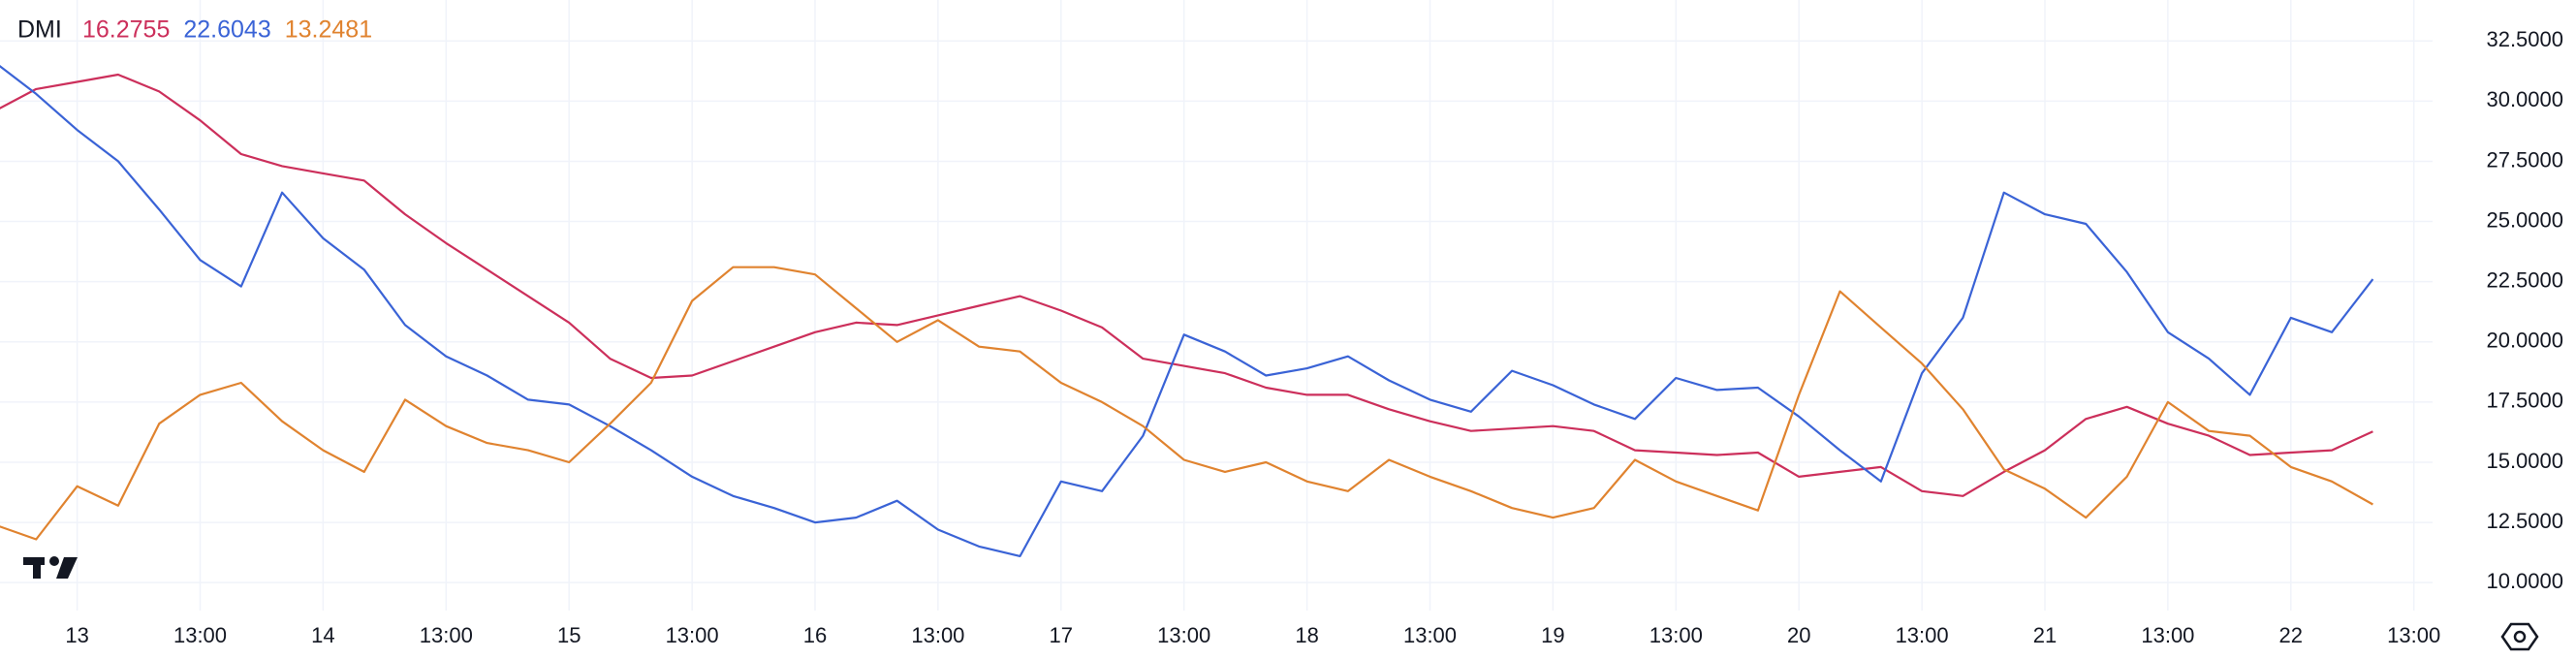  What do you see at coordinates (2524, 581) in the screenshot?
I see `y-tick-label: 10.0000` at bounding box center [2524, 581].